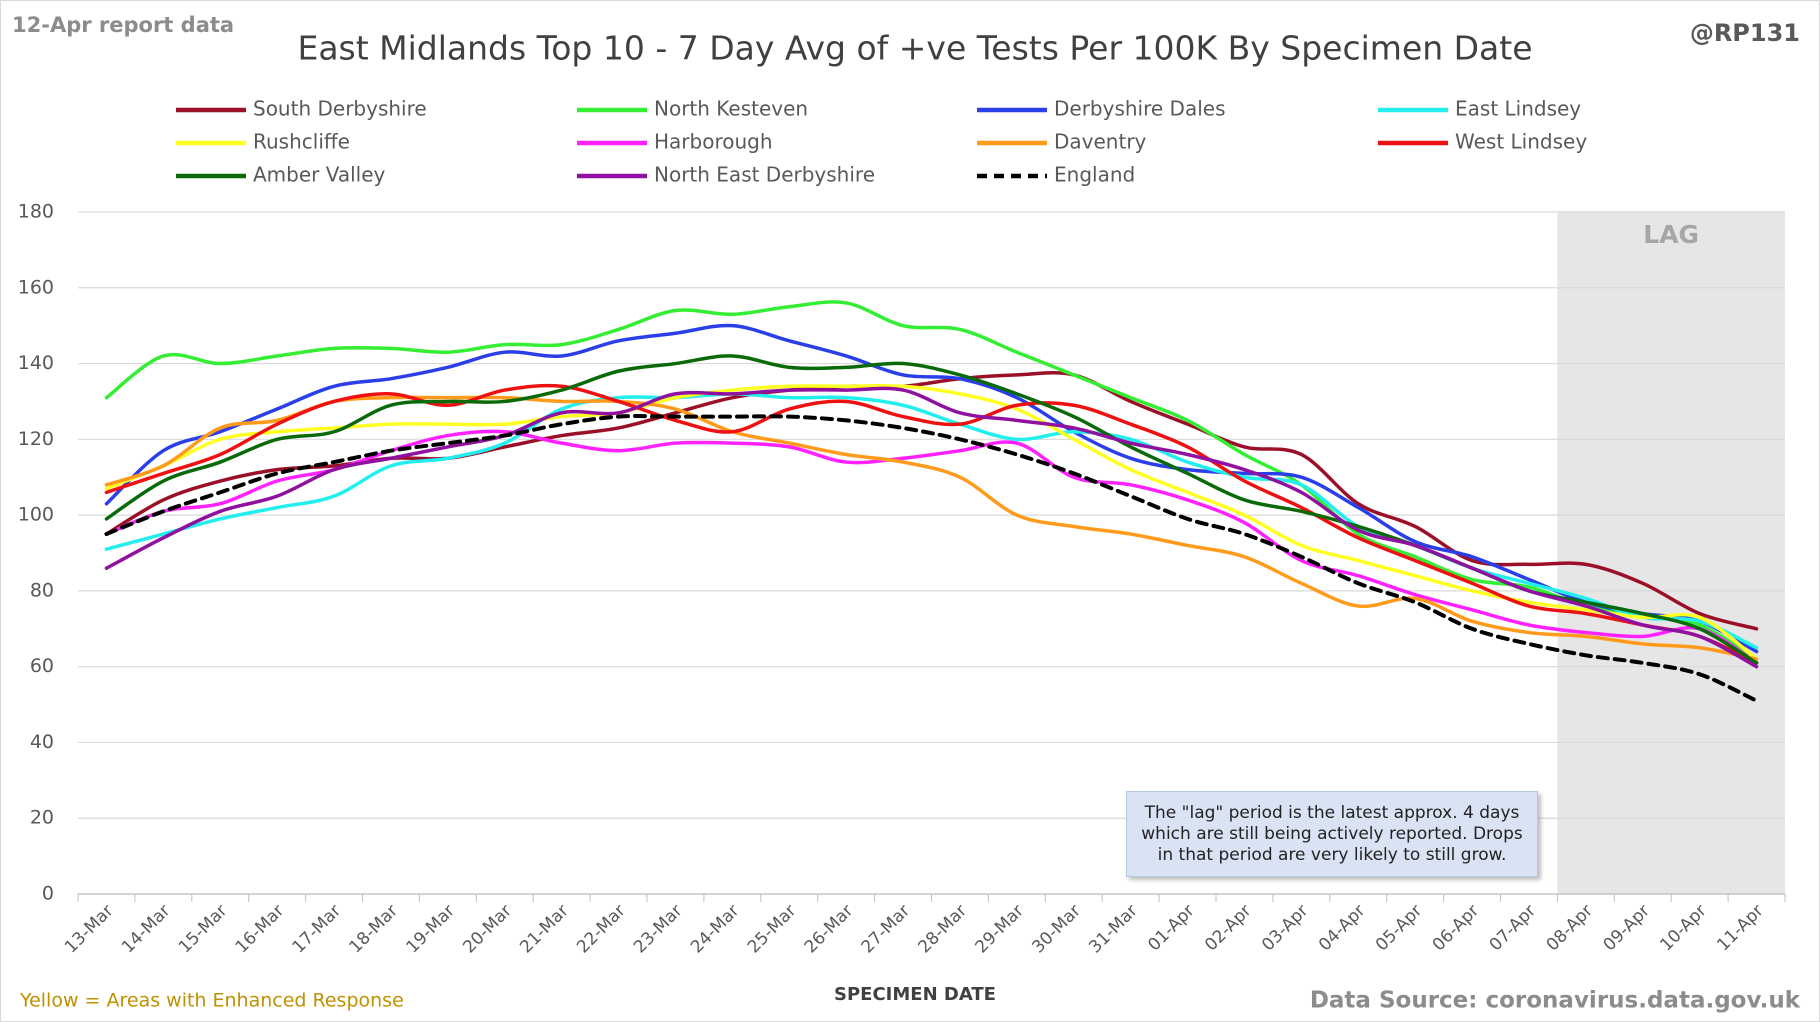  What do you see at coordinates (1518, 109) in the screenshot?
I see `legend-label: East Lindsey` at bounding box center [1518, 109].